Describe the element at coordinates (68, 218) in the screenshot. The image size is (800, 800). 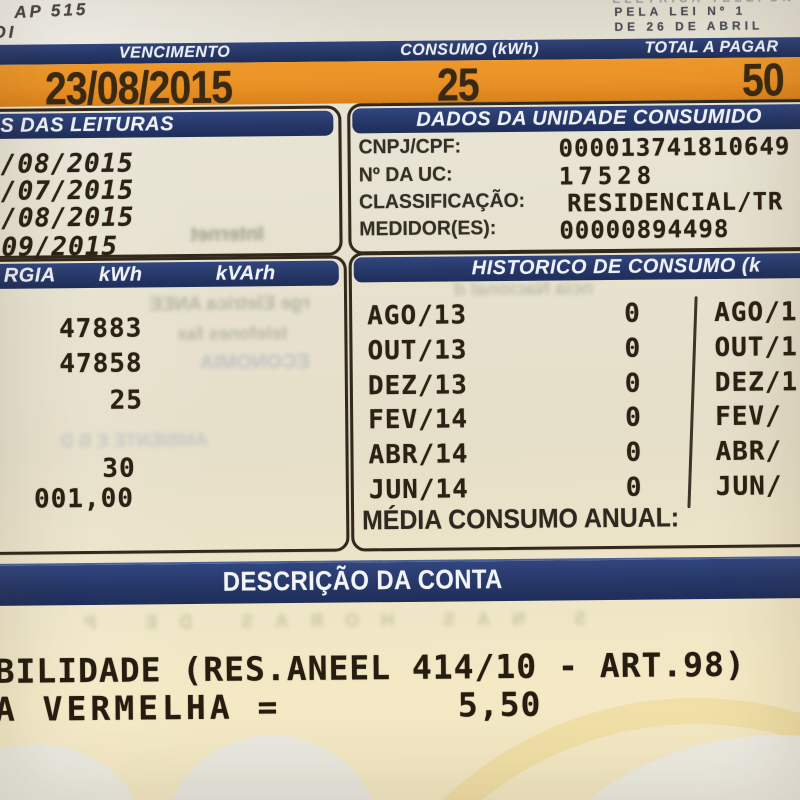
I see `leitura-date: /08/2015` at that location.